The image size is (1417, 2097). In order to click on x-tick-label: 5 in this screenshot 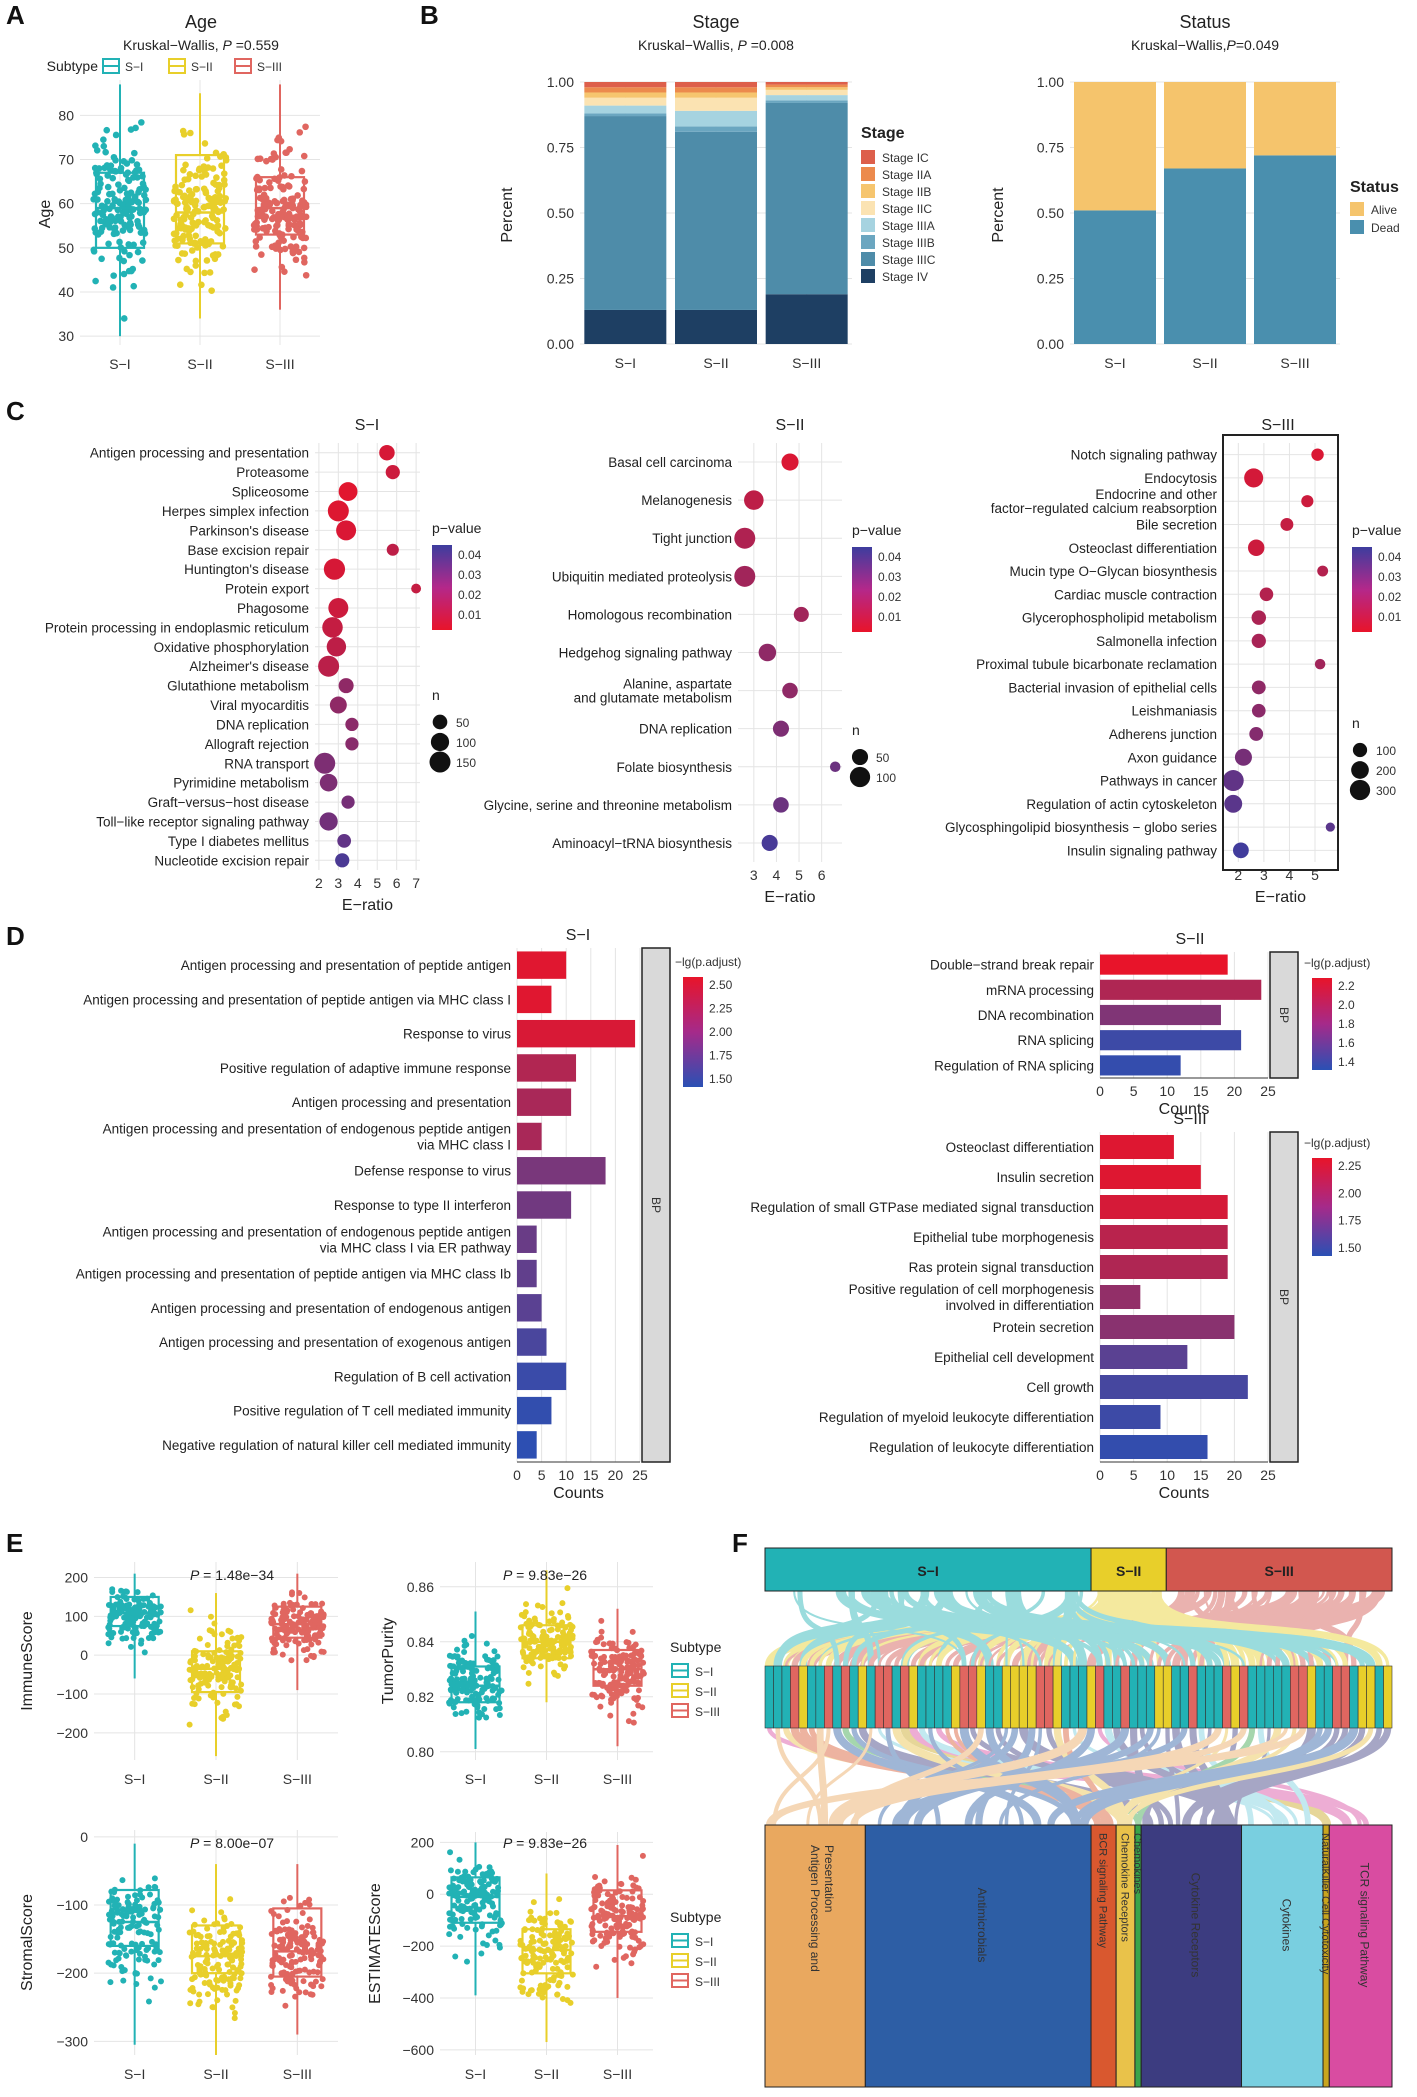, I will do `click(542, 1475)`.